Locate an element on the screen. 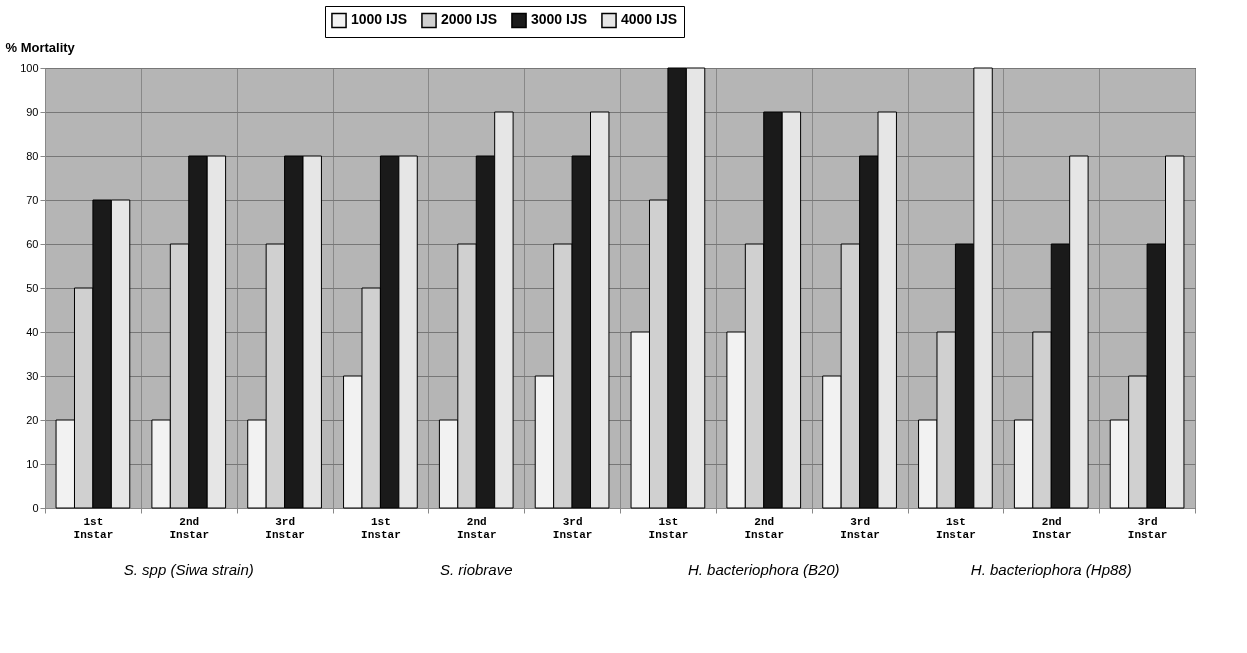 This screenshot has width=1247, height=653. y-tick-label: 50 is located at coordinates (32, 287).